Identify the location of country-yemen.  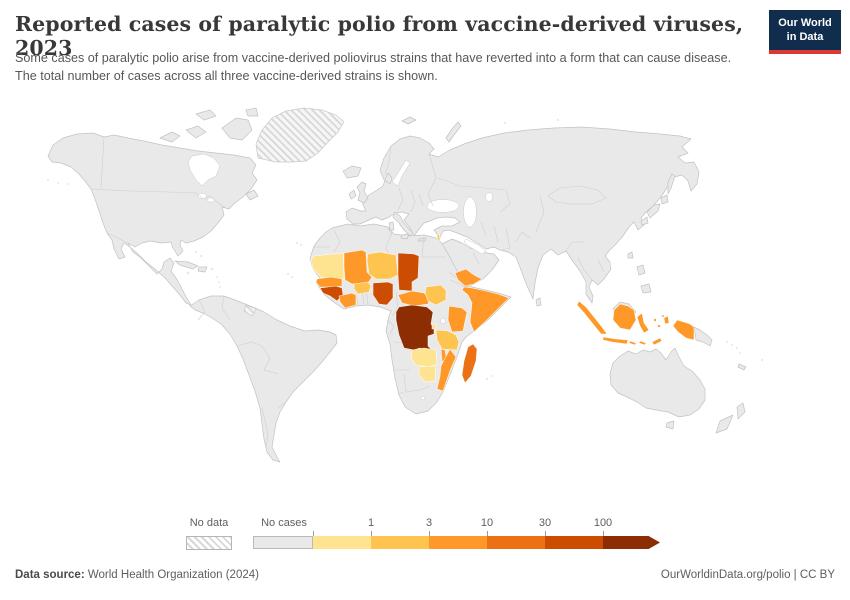
(468, 277).